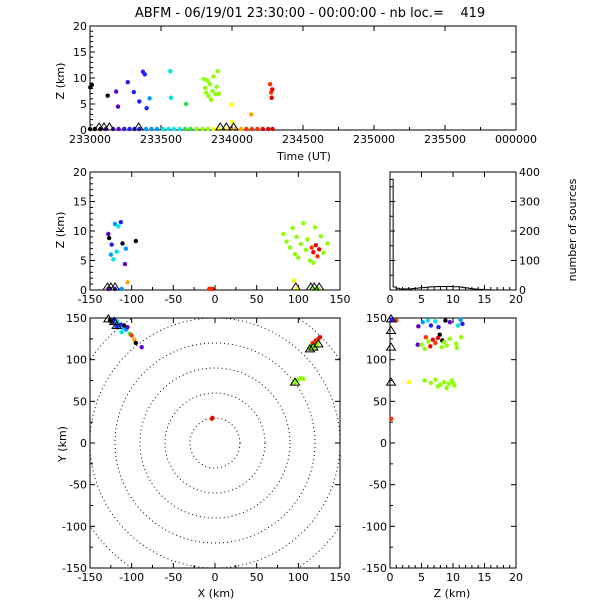  What do you see at coordinates (215, 299) in the screenshot?
I see `x-height-xtick-label: 0` at bounding box center [215, 299].